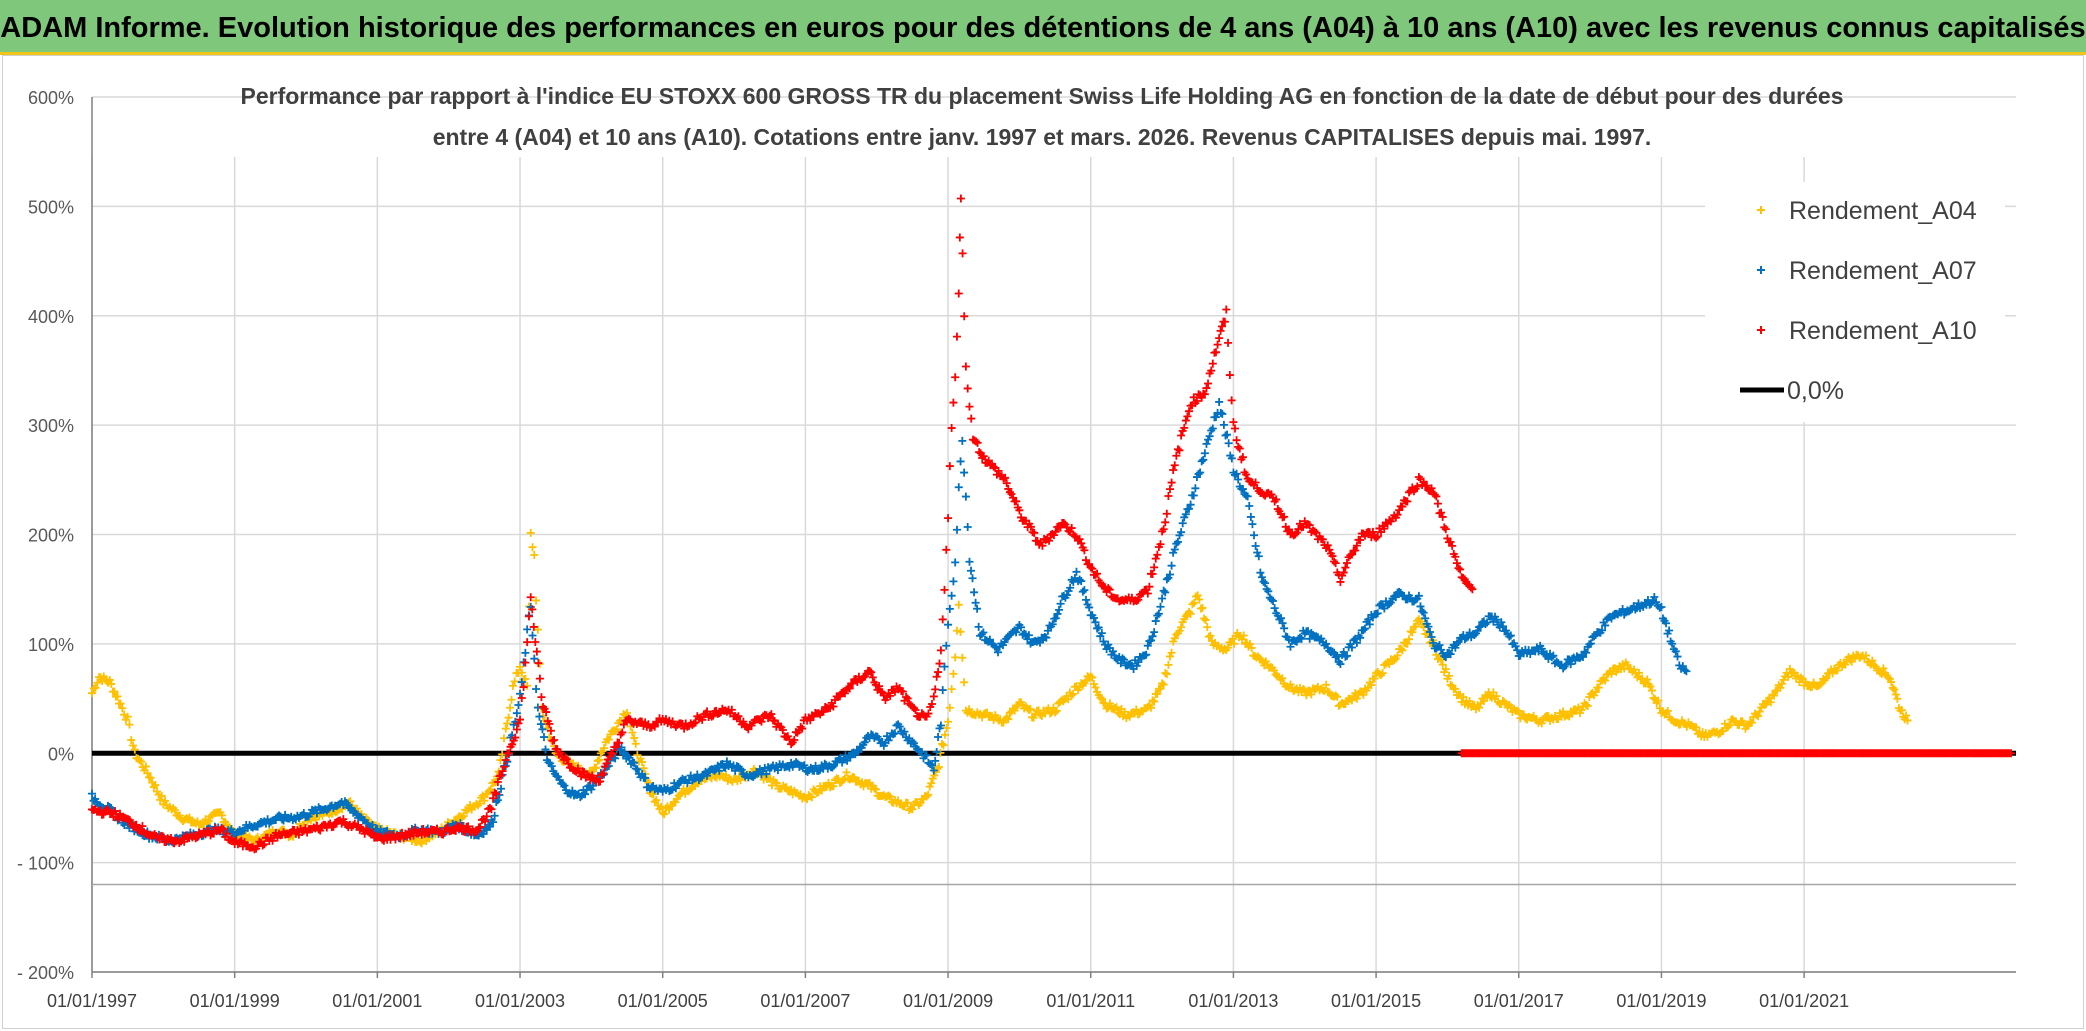  I want to click on x-tick-label: 01/01/2003, so click(520, 1001).